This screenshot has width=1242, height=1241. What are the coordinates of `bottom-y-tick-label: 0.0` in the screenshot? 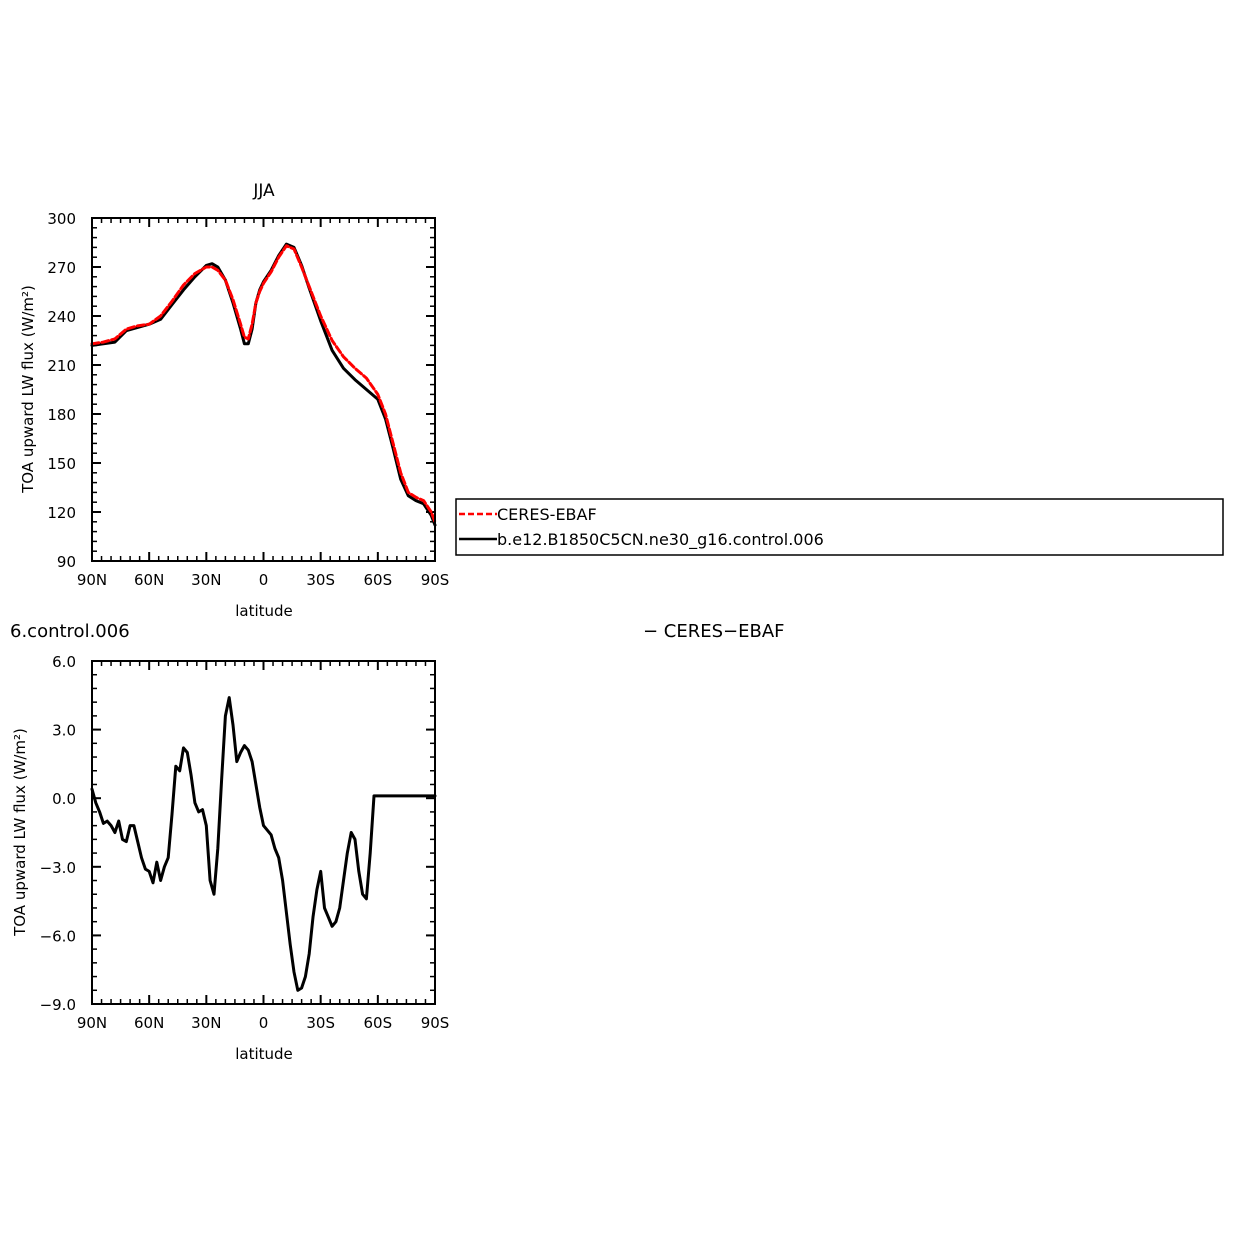 It's located at (64, 799).